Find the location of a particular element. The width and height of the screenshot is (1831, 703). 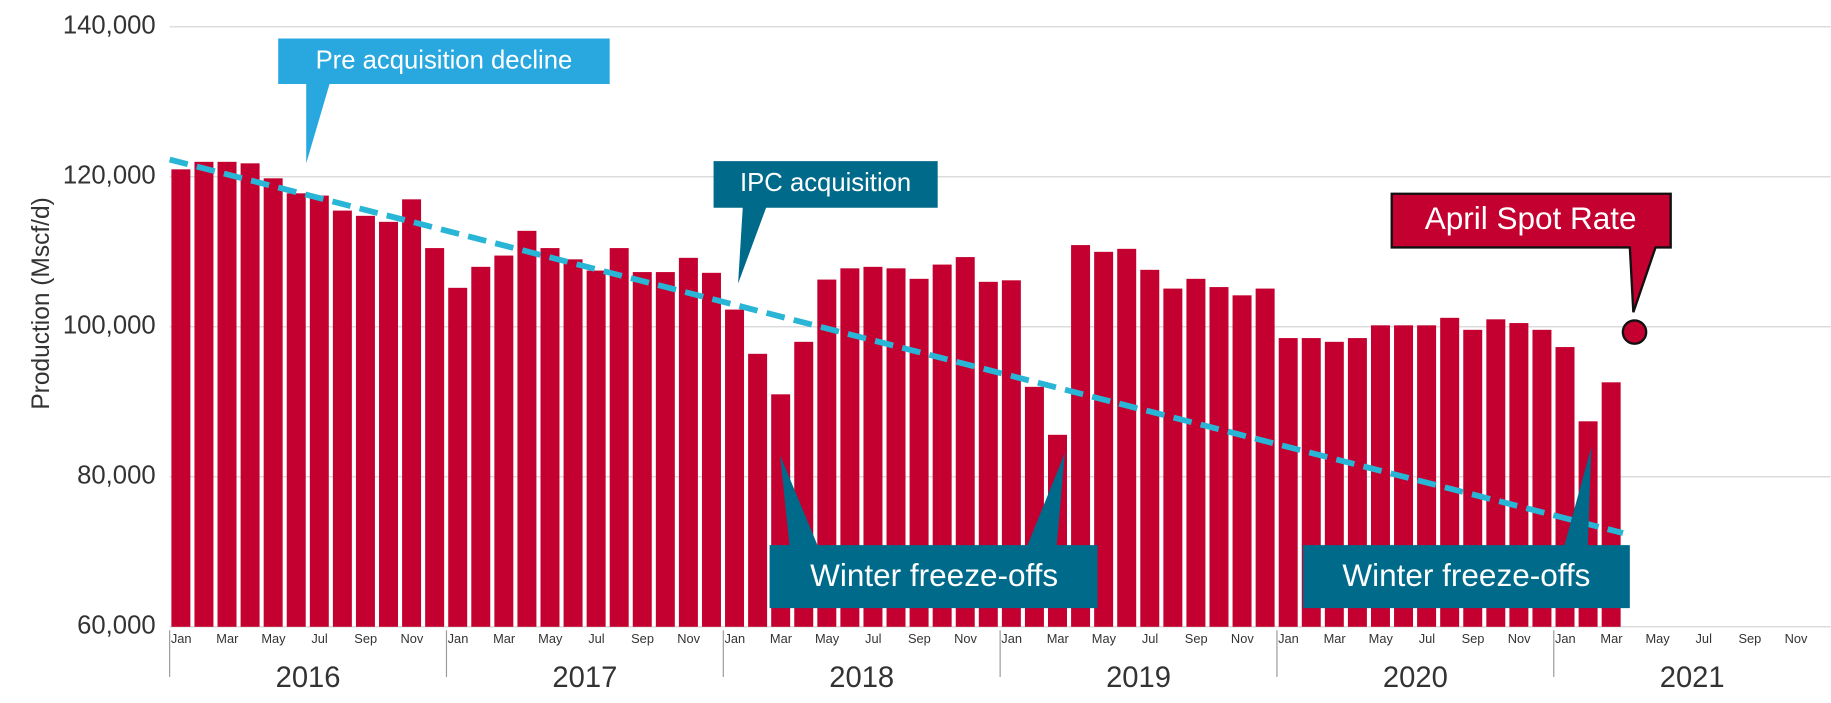

year-label: 2016 is located at coordinates (308, 678).